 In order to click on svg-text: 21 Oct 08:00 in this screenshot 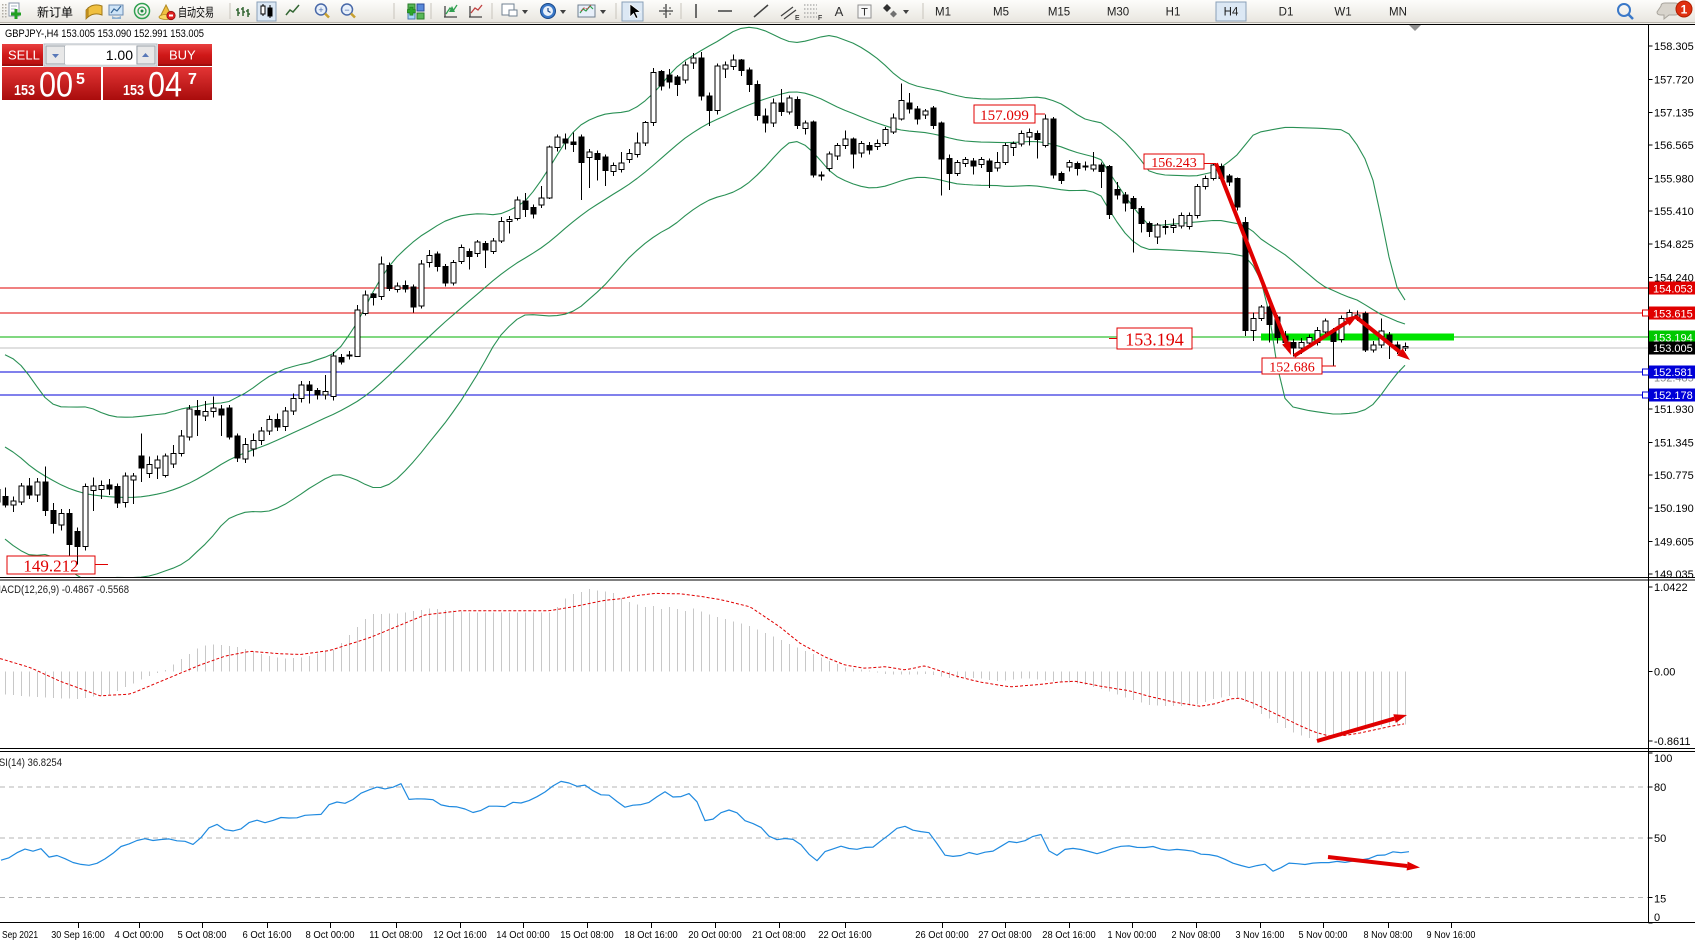, I will do `click(779, 935)`.